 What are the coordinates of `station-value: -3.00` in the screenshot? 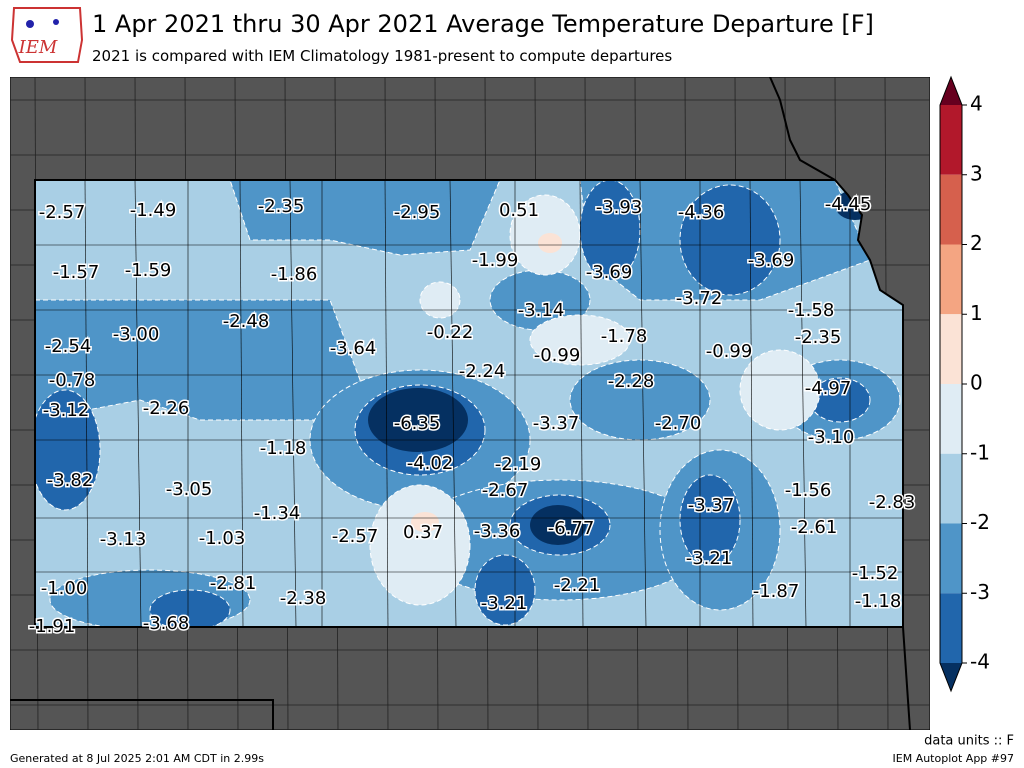 It's located at (136, 334).